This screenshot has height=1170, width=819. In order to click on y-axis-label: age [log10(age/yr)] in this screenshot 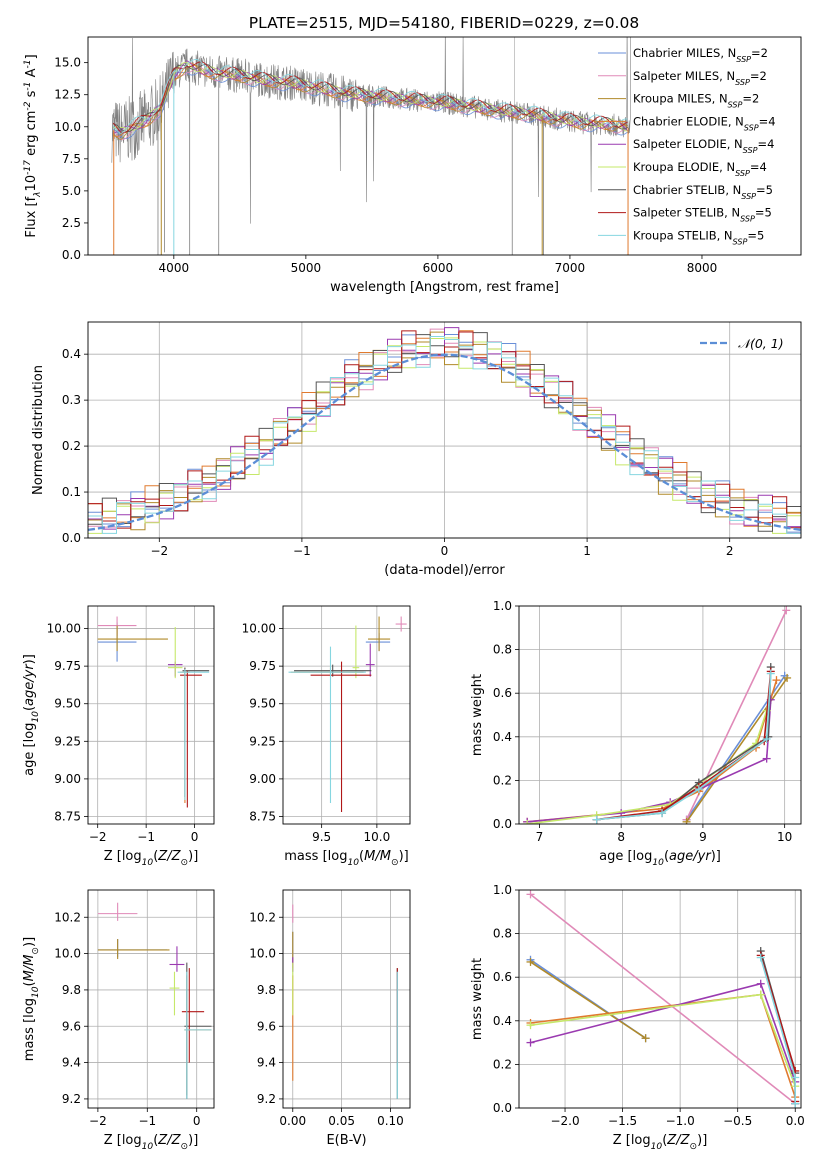, I will do `click(31, 715)`.